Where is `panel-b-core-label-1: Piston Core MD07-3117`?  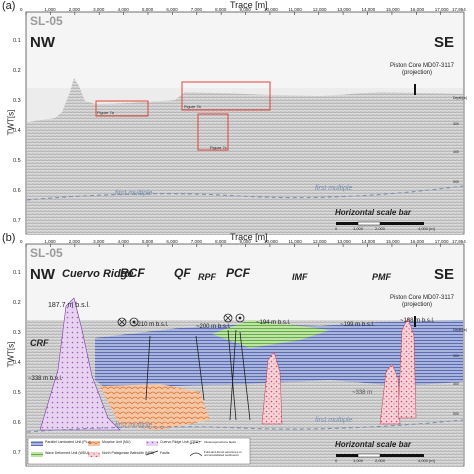
panel-b-core-label-1: Piston Core MD07-3117 is located at coordinates (422, 298).